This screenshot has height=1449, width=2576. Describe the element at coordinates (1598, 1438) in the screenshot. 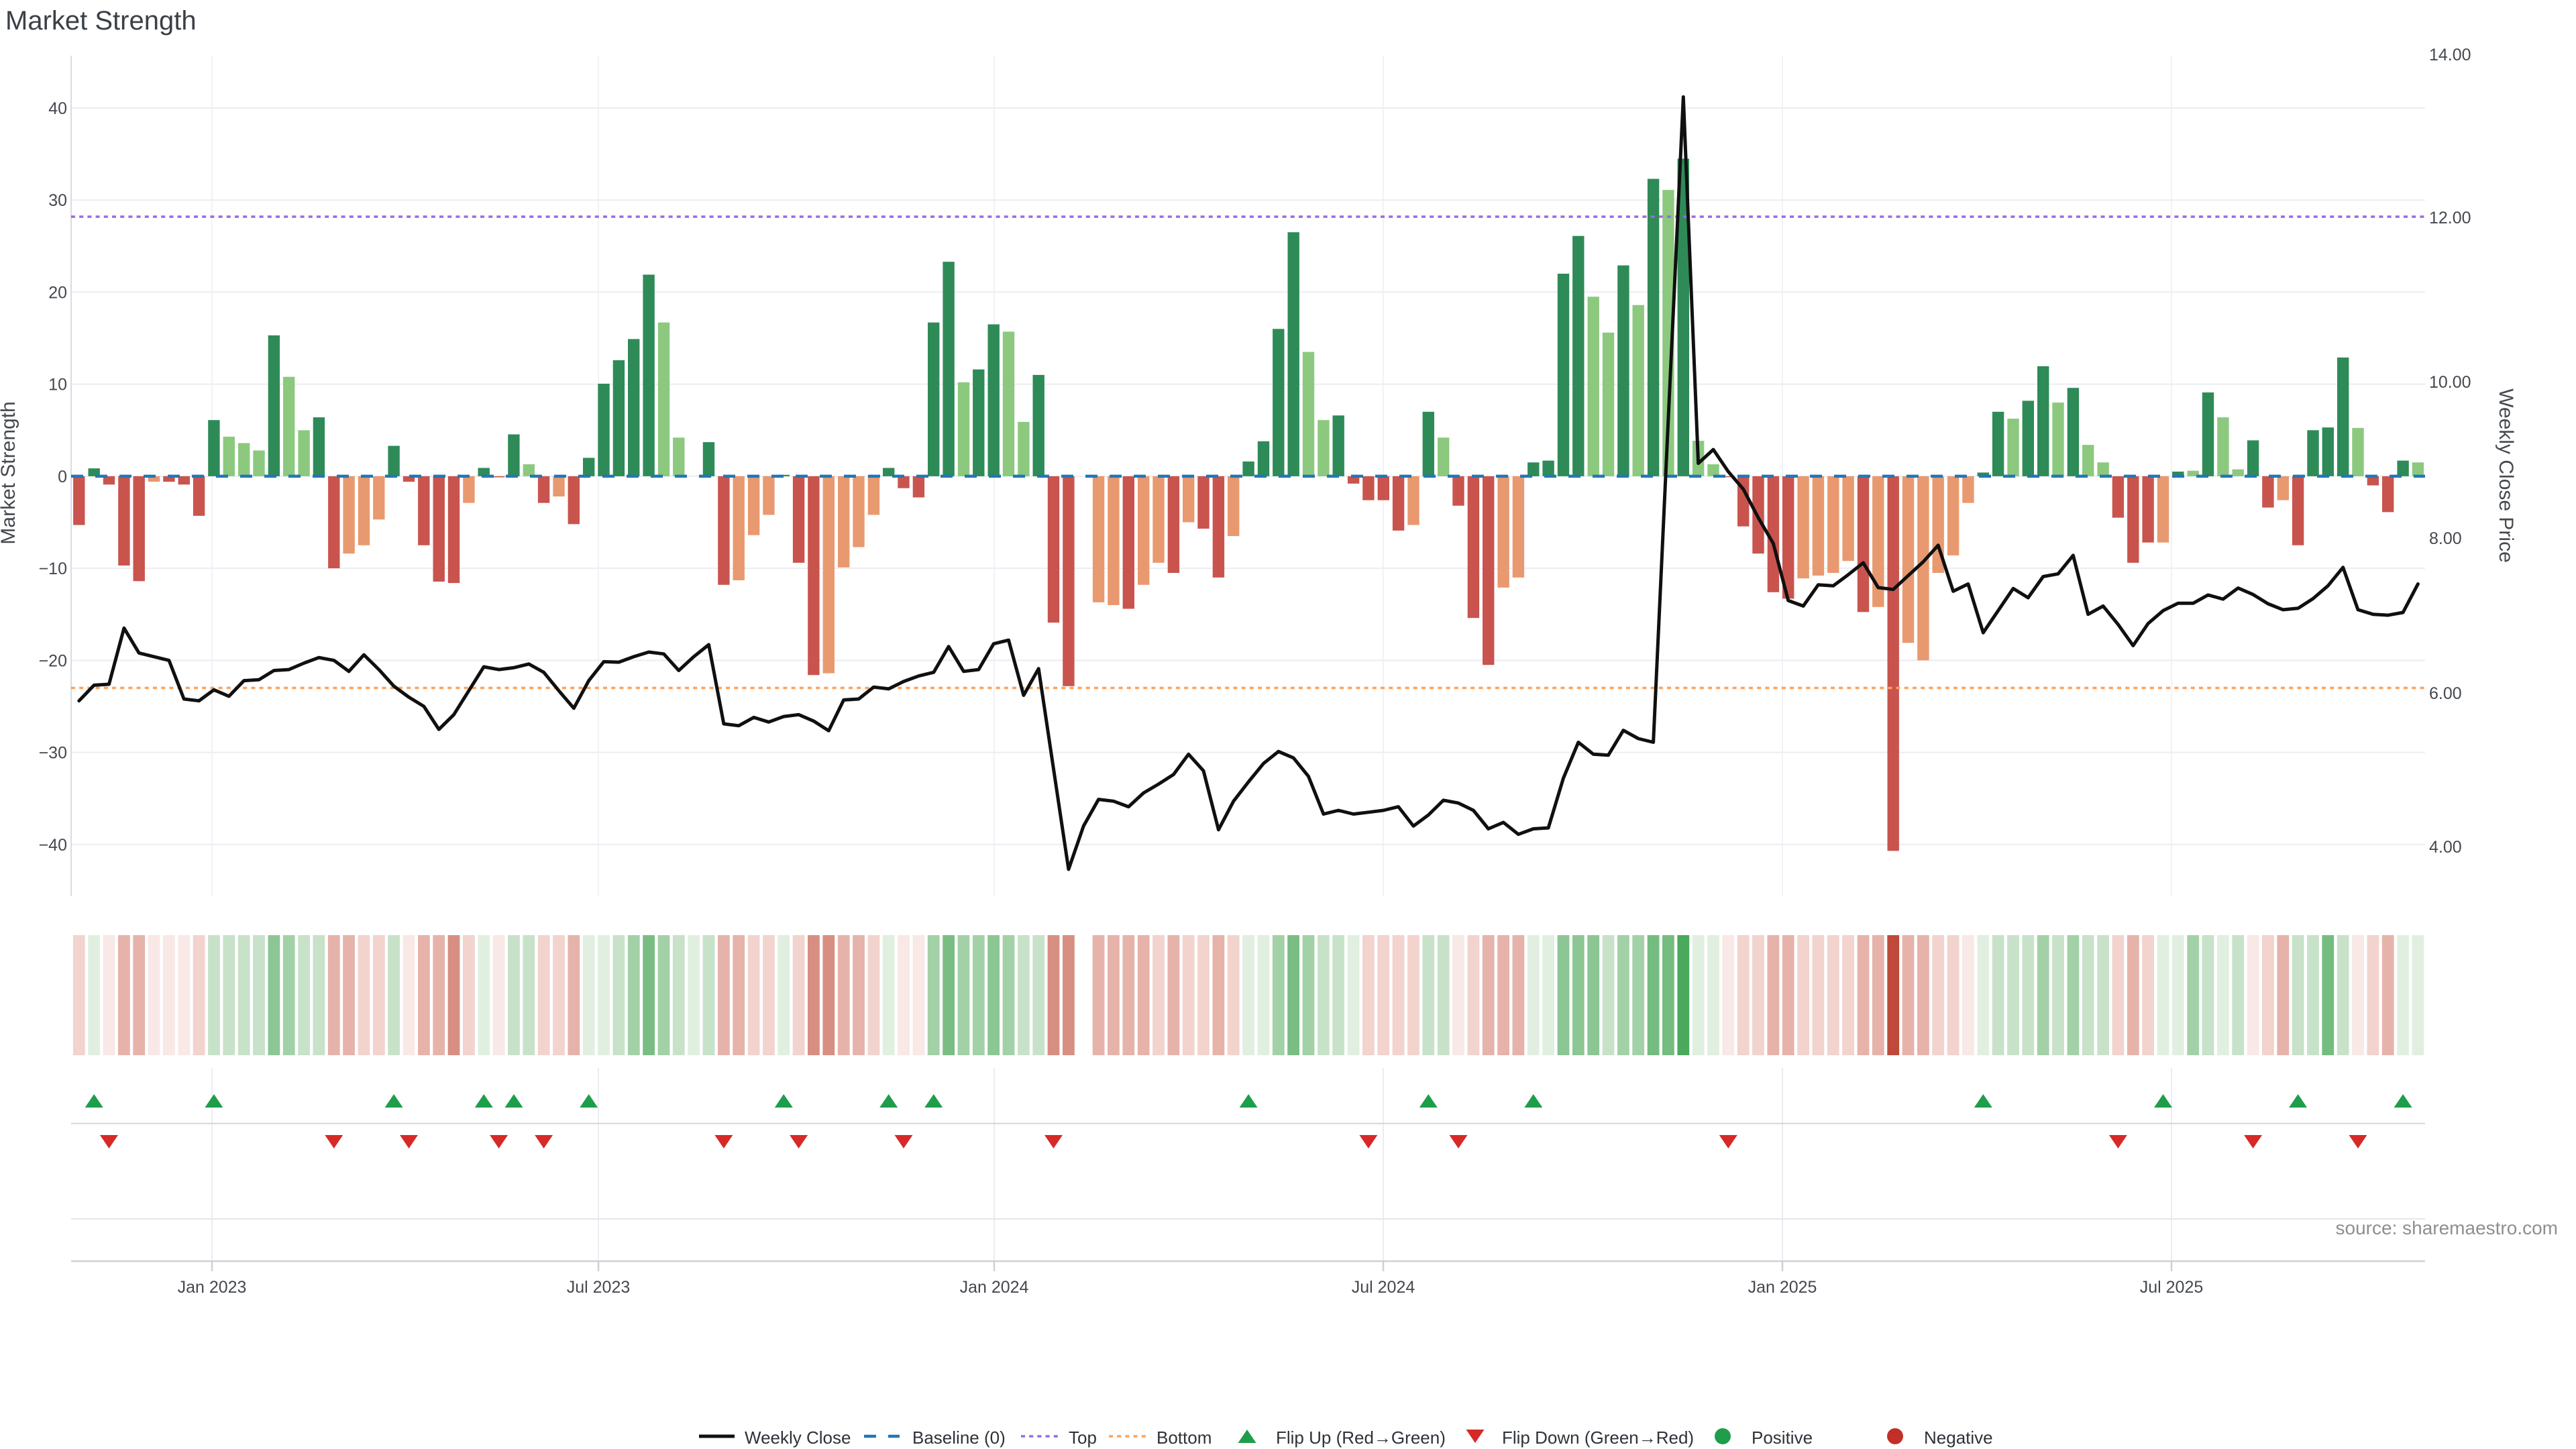

I see `svg-text: Flip Down (Green→Red)` at that location.